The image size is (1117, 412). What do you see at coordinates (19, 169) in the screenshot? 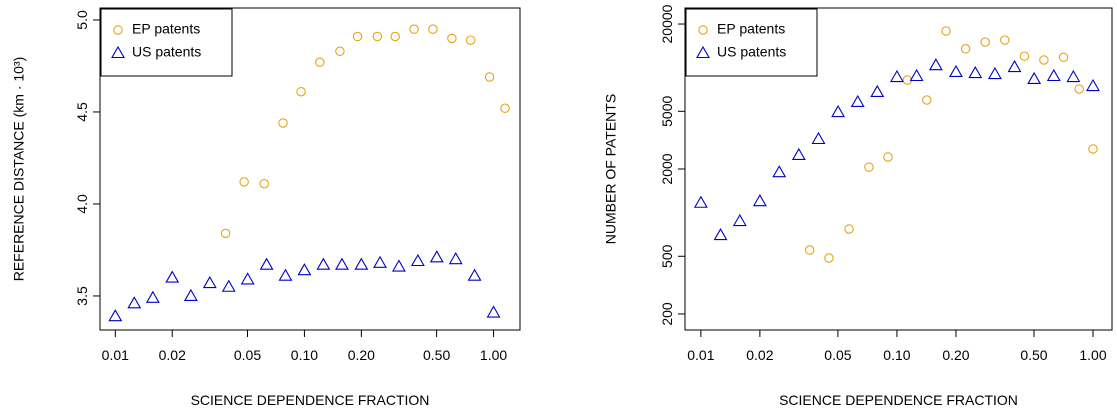
I see `y-axis-label: REFERENCE DISTANCE (km · 10³)` at bounding box center [19, 169].